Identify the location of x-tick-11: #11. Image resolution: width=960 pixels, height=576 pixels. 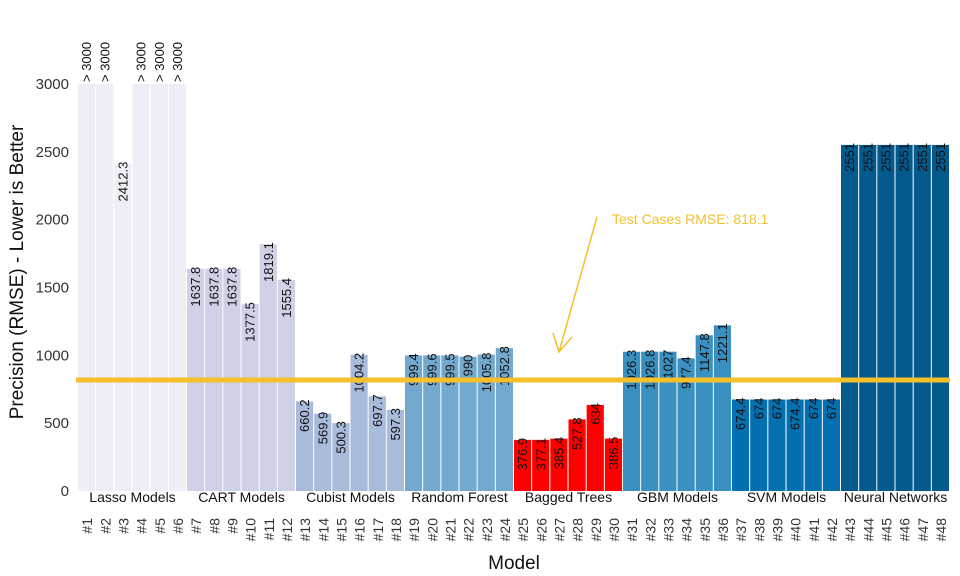
(269, 529).